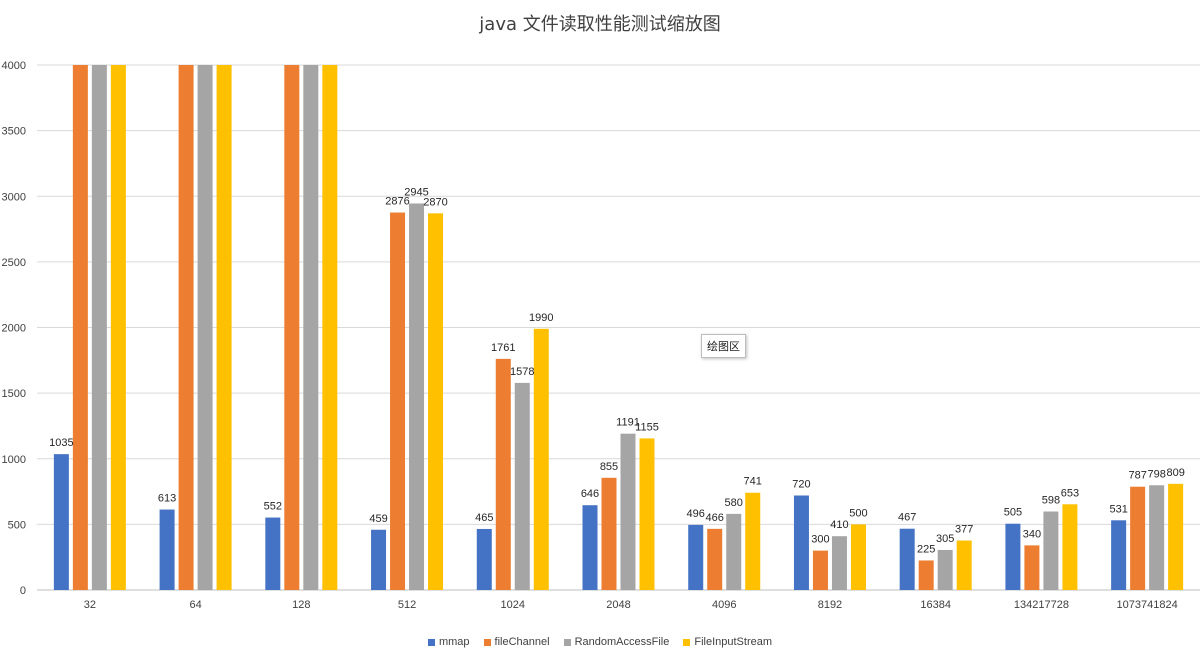 The width and height of the screenshot is (1200, 662). I want to click on bar-fileChannel-2048, so click(609, 533).